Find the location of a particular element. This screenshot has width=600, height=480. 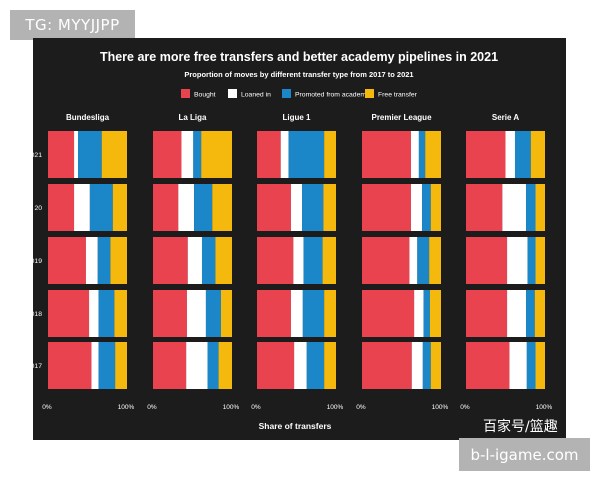

bar-ligue-1-2017-bought is located at coordinates (276, 365).